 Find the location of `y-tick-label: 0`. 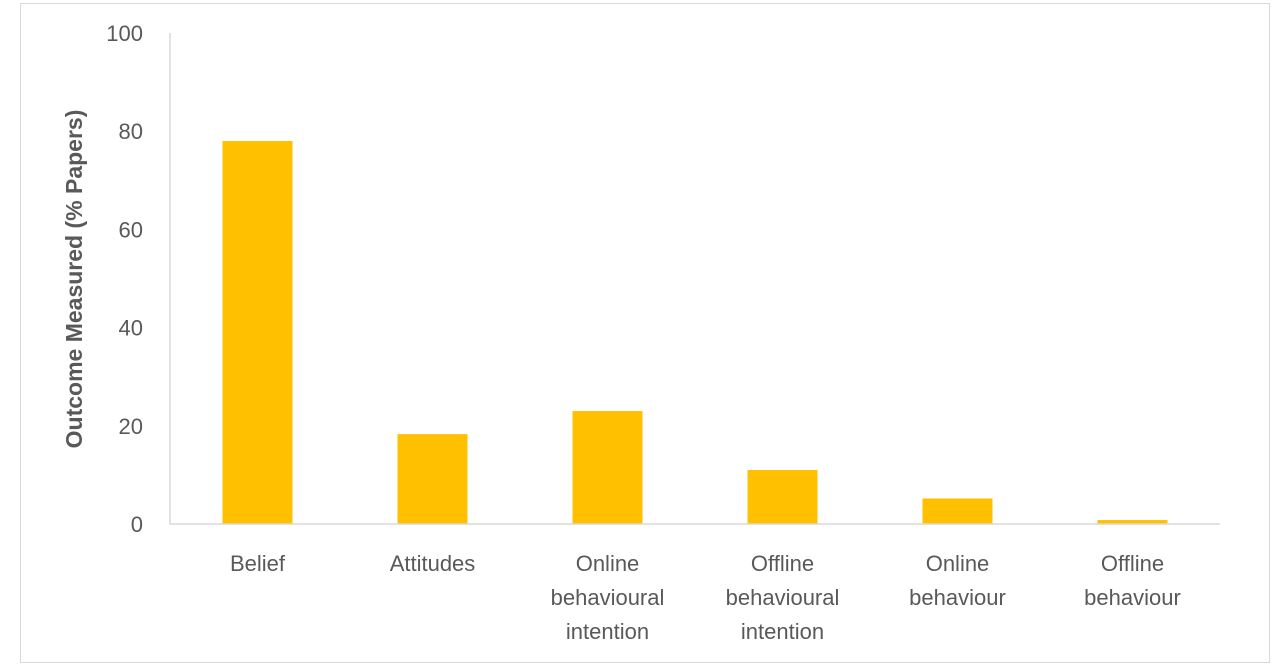

y-tick-label: 0 is located at coordinates (137, 524).